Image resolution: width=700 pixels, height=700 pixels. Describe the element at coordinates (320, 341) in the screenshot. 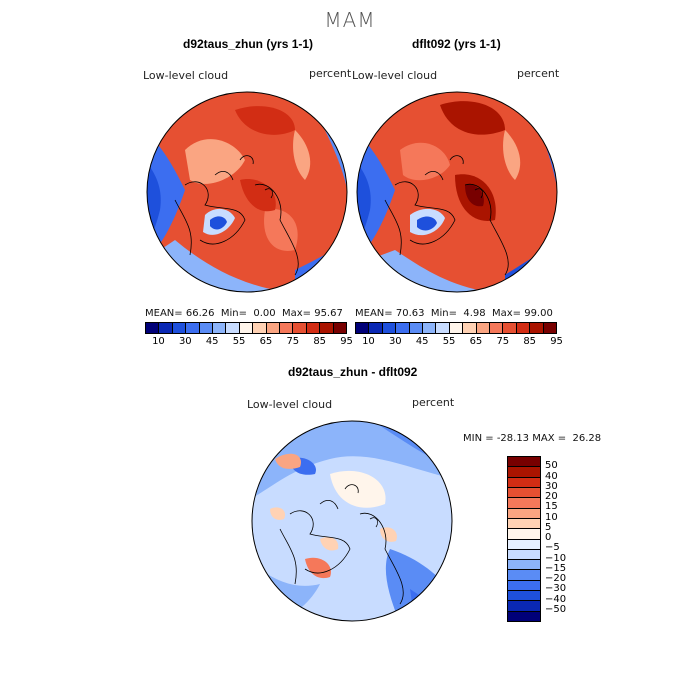

I see `left-colorbar-tick-label: 85` at that location.